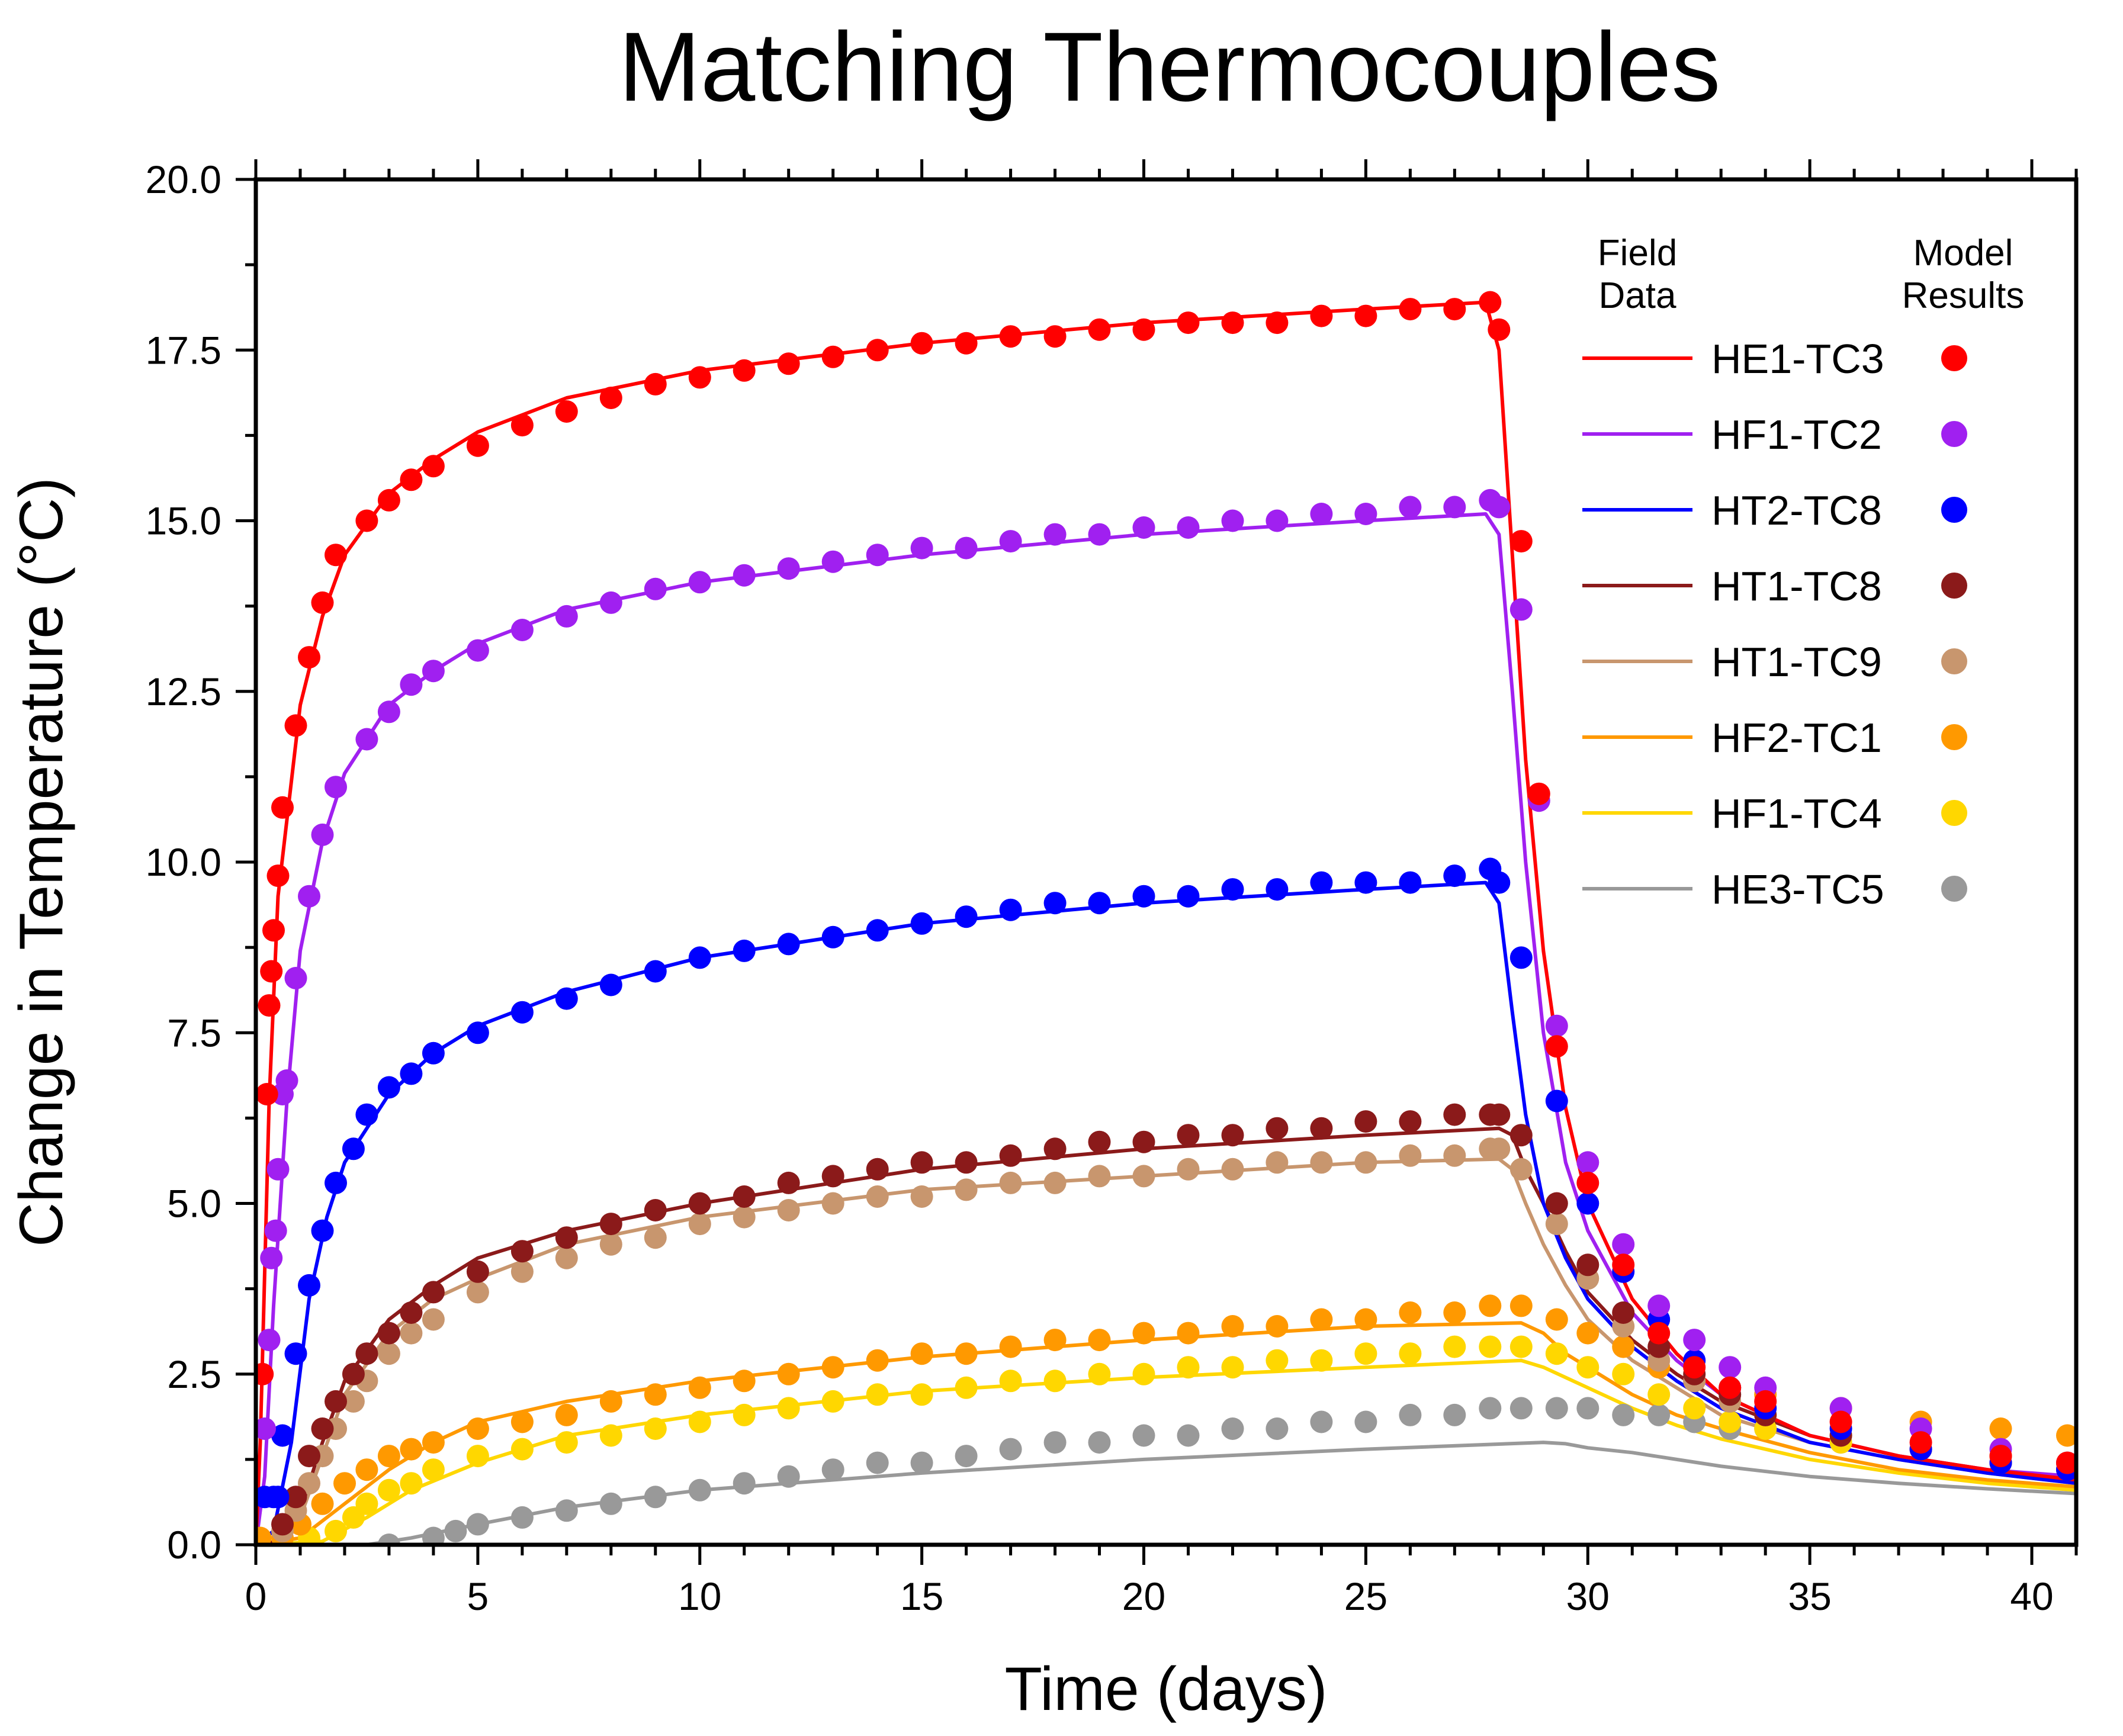  Describe the element at coordinates (1796, 435) in the screenshot. I see `legend-label: HF1-TC2` at that location.